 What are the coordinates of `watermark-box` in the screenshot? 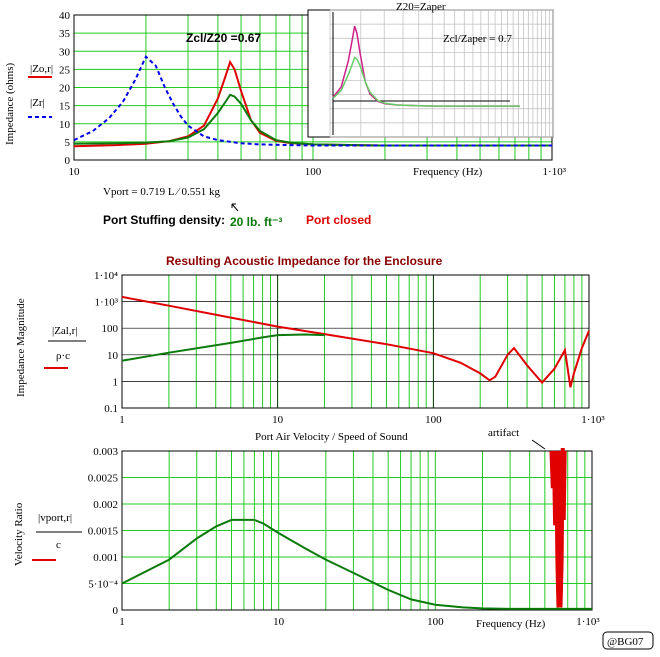 It's located at (628, 640).